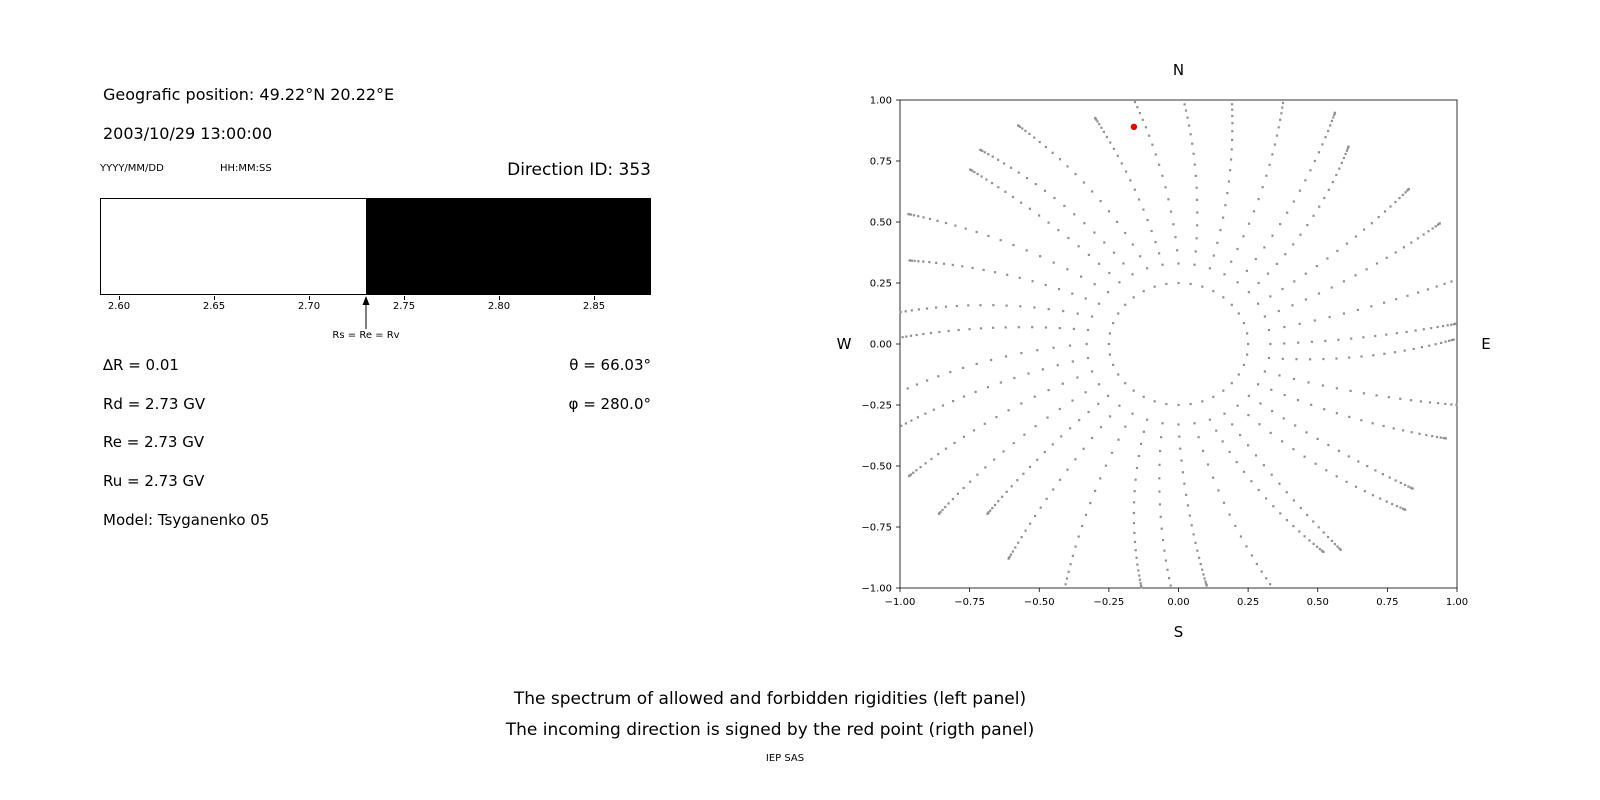 The image size is (1600, 800). What do you see at coordinates (1248, 602) in the screenshot?
I see `x-tick-label: 0.25` at bounding box center [1248, 602].